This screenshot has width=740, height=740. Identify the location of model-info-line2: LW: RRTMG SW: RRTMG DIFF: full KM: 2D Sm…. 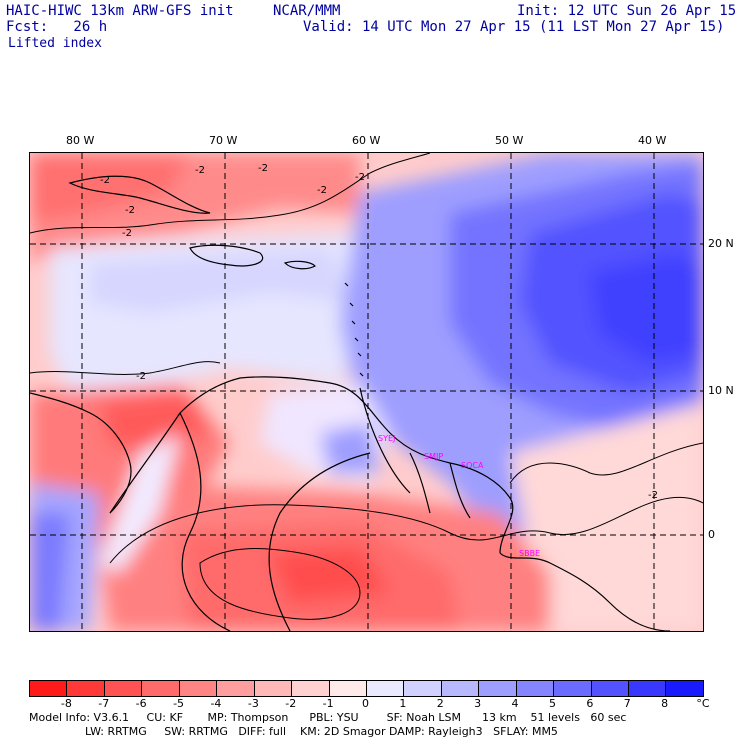
(293, 731).